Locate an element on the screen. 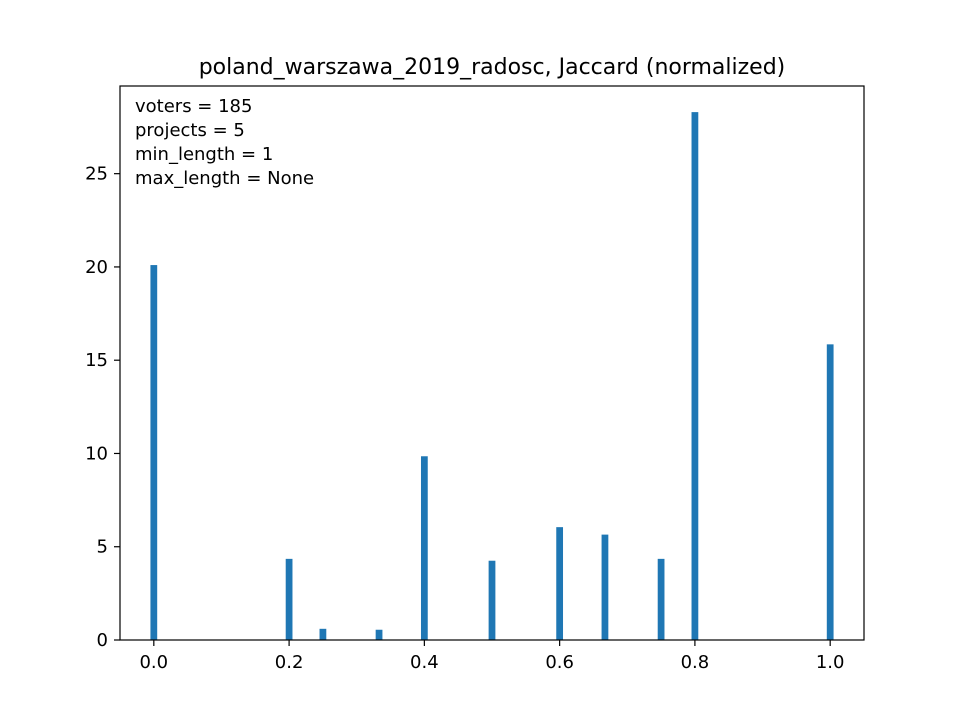 This screenshot has height=720, width=960. x-axis: 0.0 0.2 0.4 0.6 0.8 1.0 is located at coordinates (492, 656).